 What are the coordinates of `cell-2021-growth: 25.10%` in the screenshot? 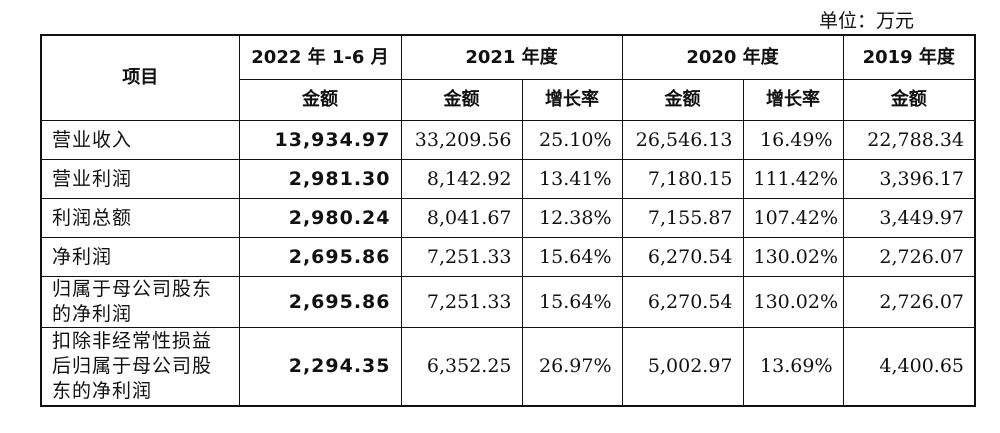 It's located at (572, 140).